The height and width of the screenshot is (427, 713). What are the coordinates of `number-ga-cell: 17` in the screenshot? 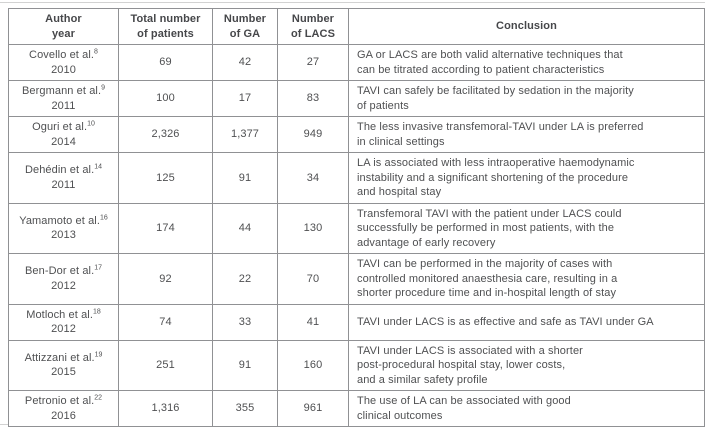 It's located at (245, 98).